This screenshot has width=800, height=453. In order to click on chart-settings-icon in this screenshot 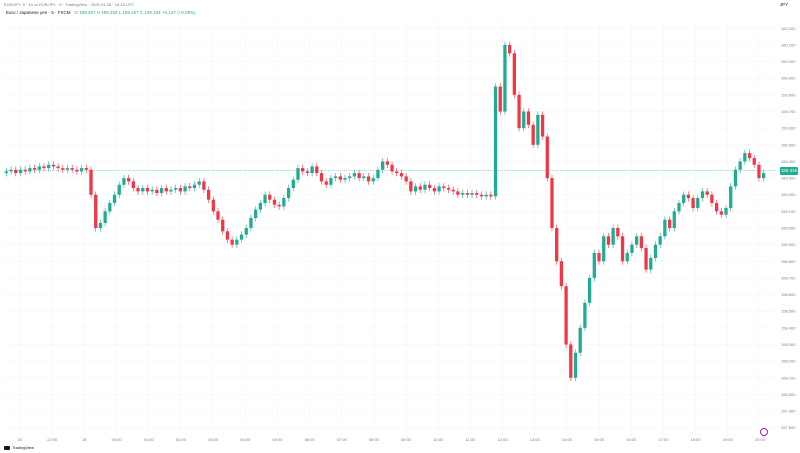, I will do `click(764, 432)`.